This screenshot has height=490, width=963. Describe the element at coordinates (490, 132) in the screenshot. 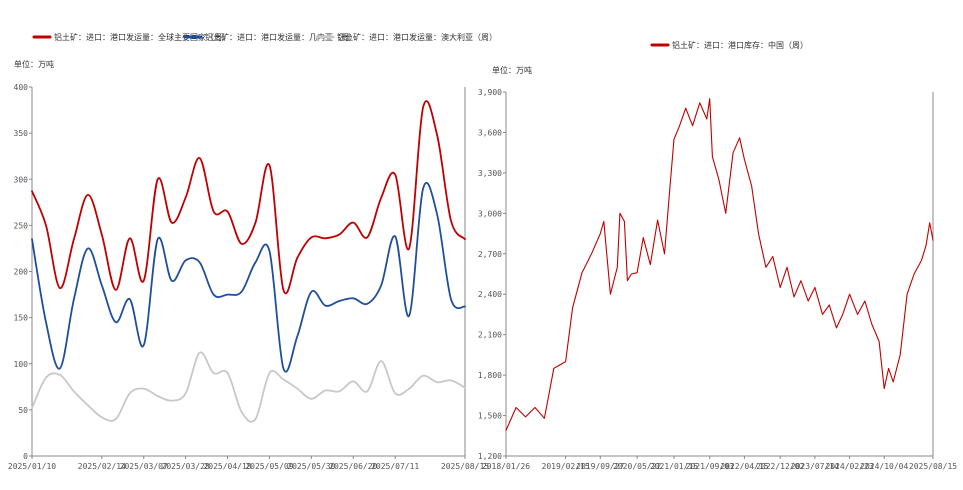

I see `right-y-tick-label: 3,600` at that location.